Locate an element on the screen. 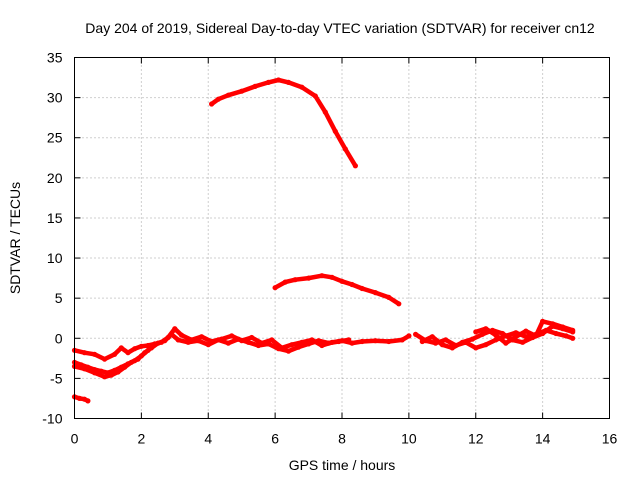 This screenshot has height=480, width=640. y-tick-label: 30 is located at coordinates (55, 98).